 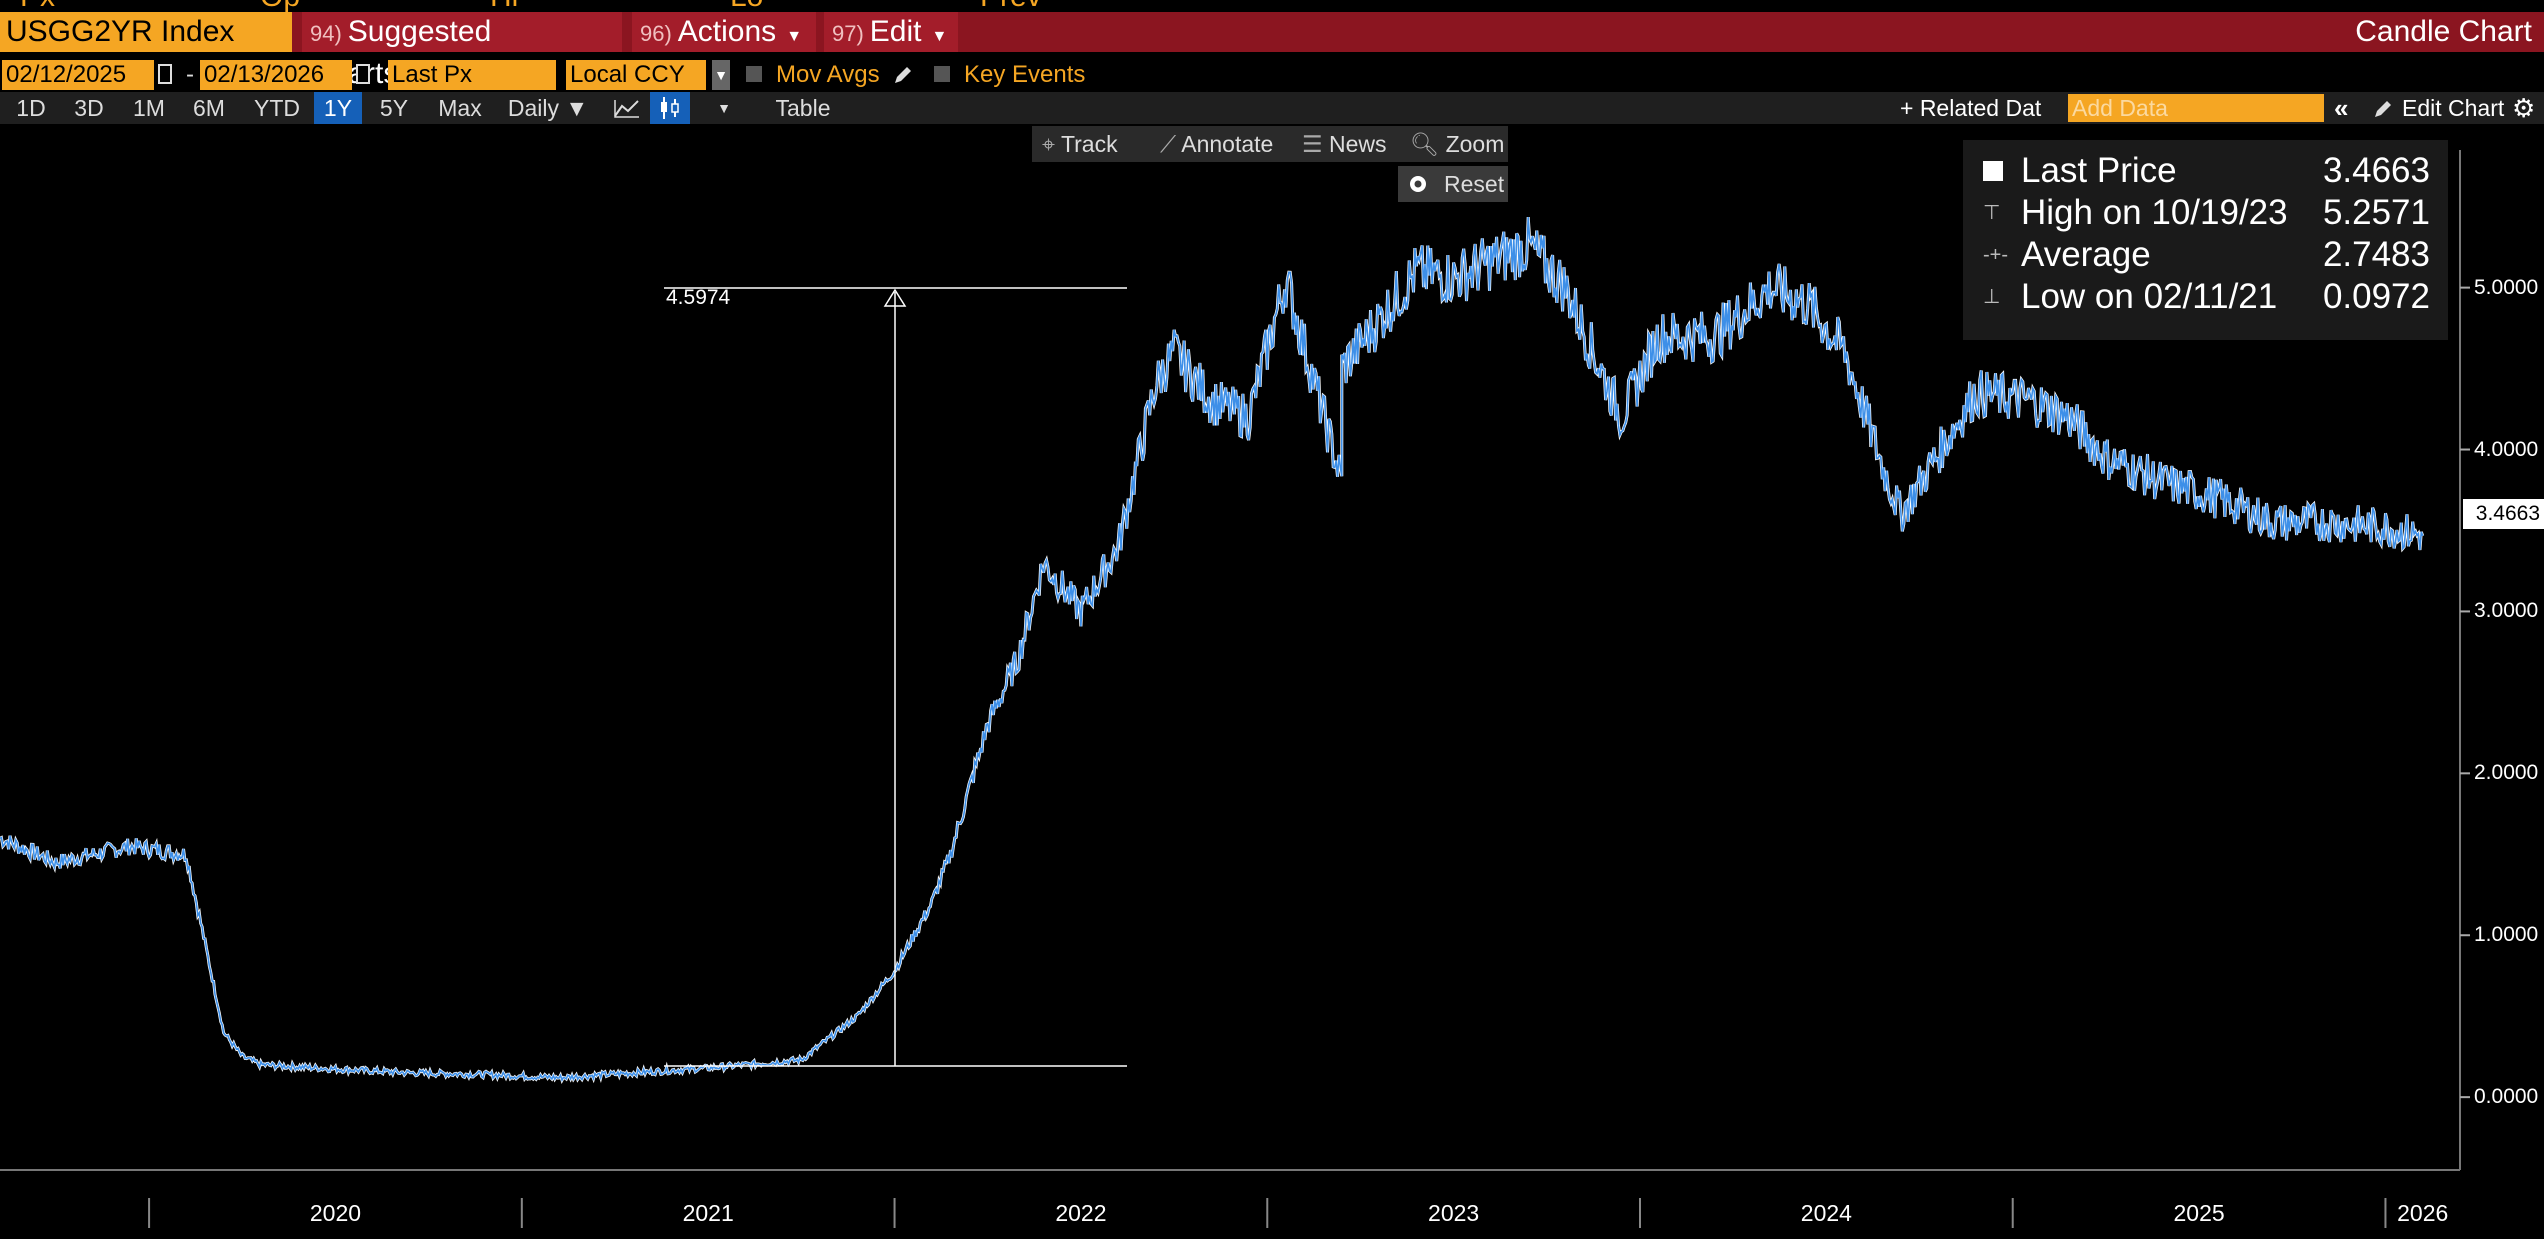 What do you see at coordinates (1418, 184) in the screenshot?
I see `reset-icon` at bounding box center [1418, 184].